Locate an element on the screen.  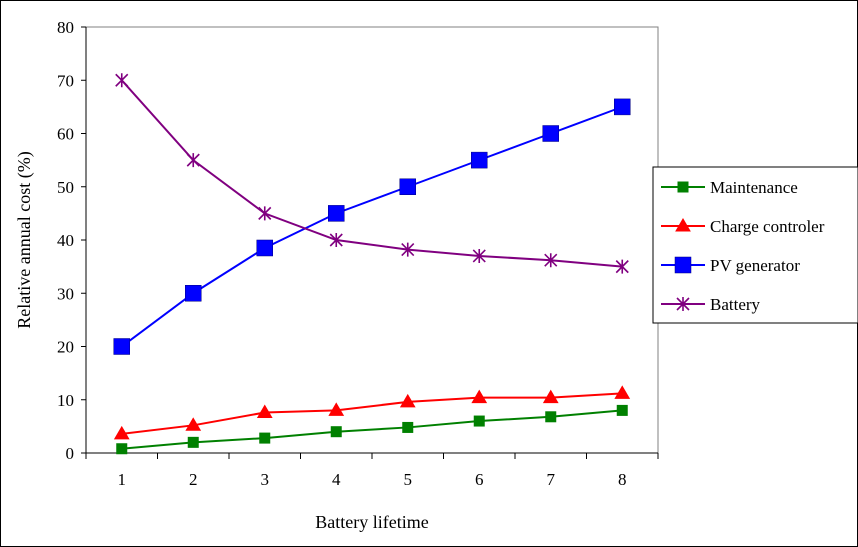
y-tick-label: 20 is located at coordinates (65, 347).